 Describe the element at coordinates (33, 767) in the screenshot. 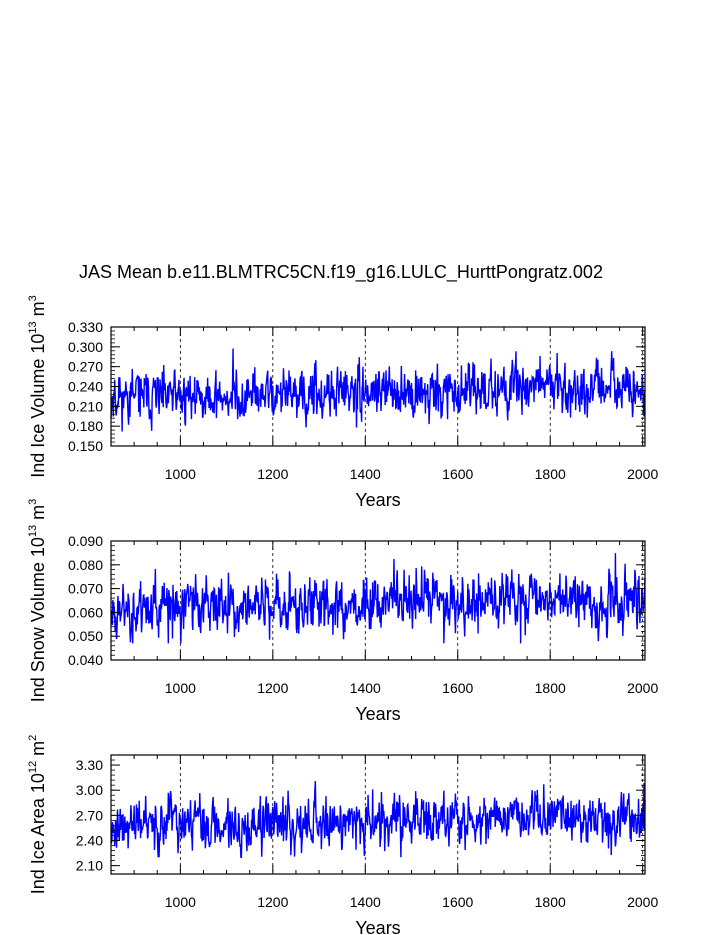

I see `y-axis-title-exponent: 12` at that location.